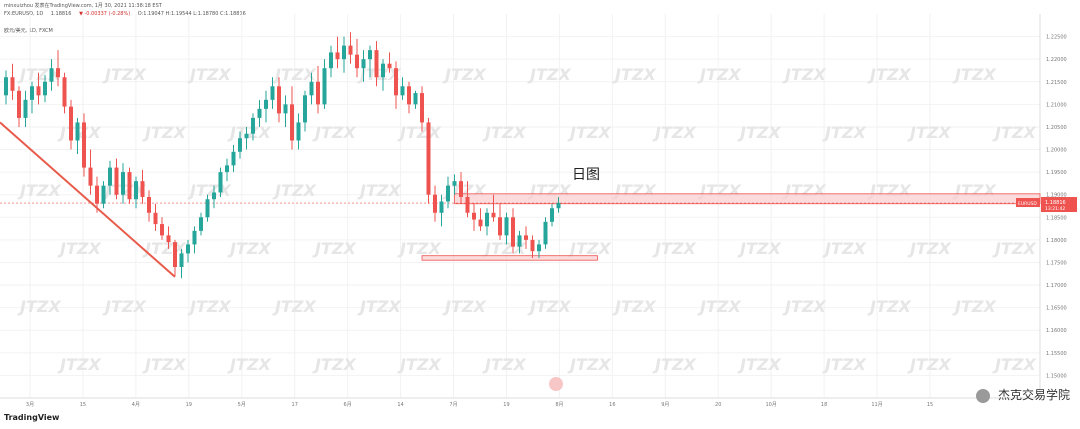  I want to click on y-tick-label: 1.20000, so click(1056, 151).